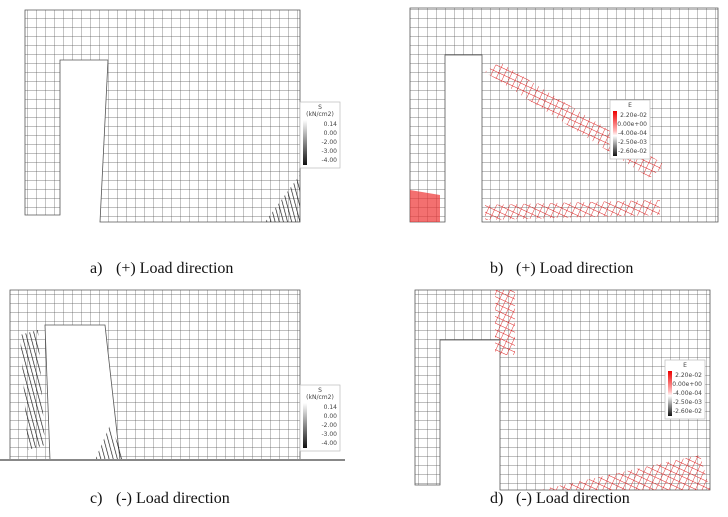 The height and width of the screenshot is (517, 728). What do you see at coordinates (496, 268) in the screenshot?
I see `caption-label: b)` at bounding box center [496, 268].